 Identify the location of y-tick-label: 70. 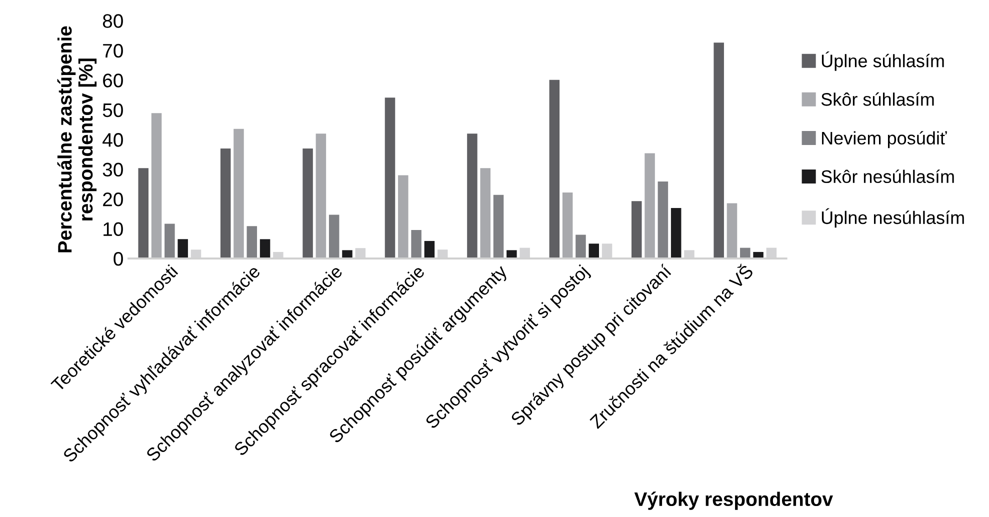
(113, 51).